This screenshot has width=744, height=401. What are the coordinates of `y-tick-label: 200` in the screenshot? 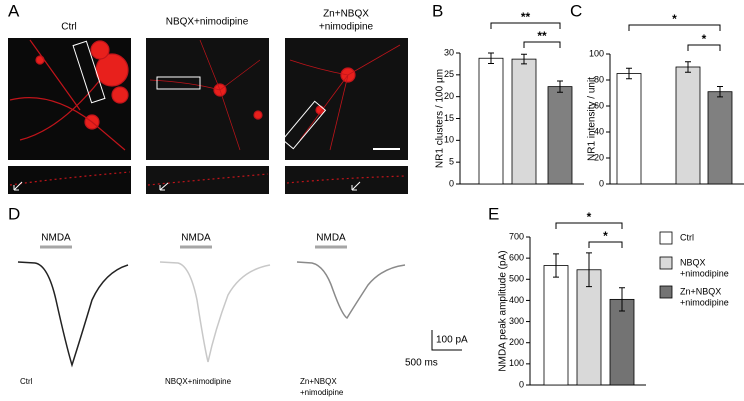 It's located at (516, 342).